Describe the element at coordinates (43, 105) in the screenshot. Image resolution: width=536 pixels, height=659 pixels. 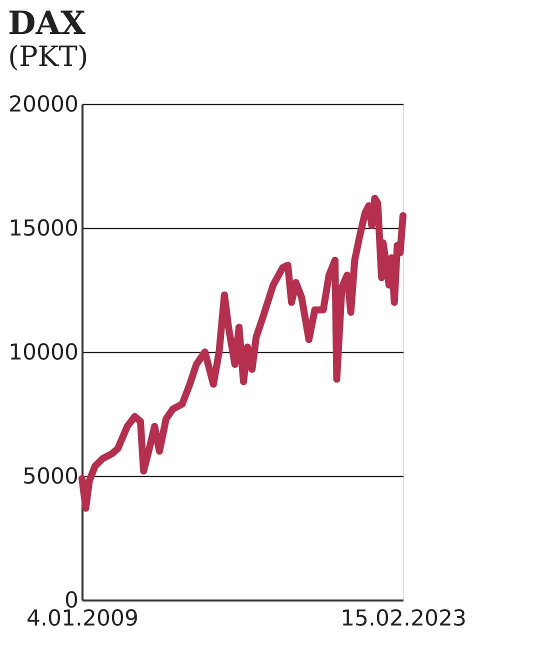
I see `y-tick-label: 20000` at that location.